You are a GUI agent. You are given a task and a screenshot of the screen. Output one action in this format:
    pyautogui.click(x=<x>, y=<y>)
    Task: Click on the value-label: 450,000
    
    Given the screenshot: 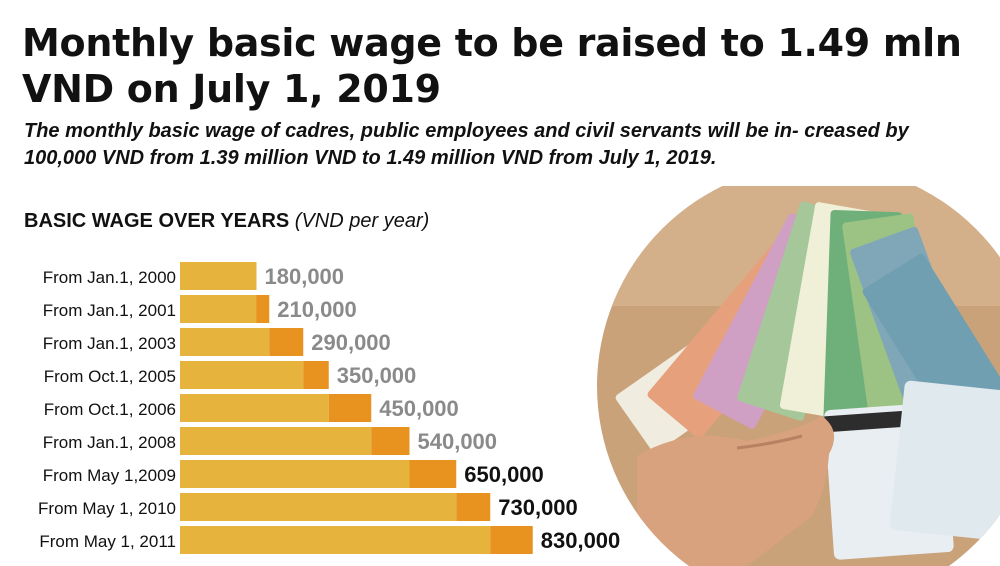 What is the action you would take?
    pyautogui.click(x=419, y=408)
    